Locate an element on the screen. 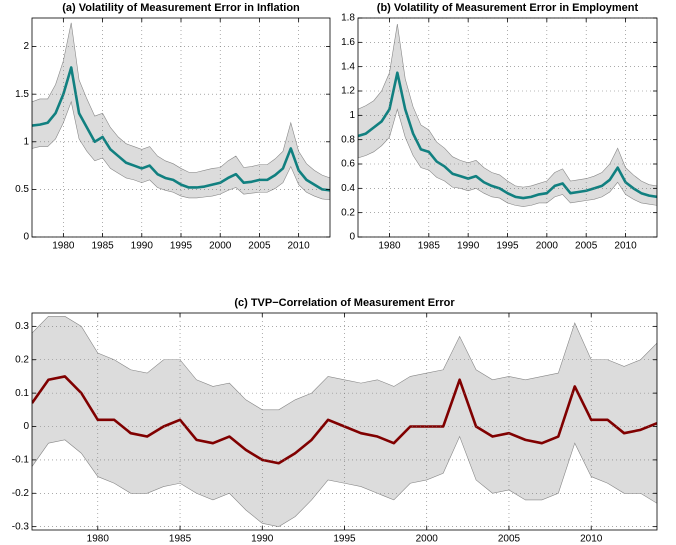 The width and height of the screenshot is (676, 545). y-tick-label: 0.3 is located at coordinates (22, 326).